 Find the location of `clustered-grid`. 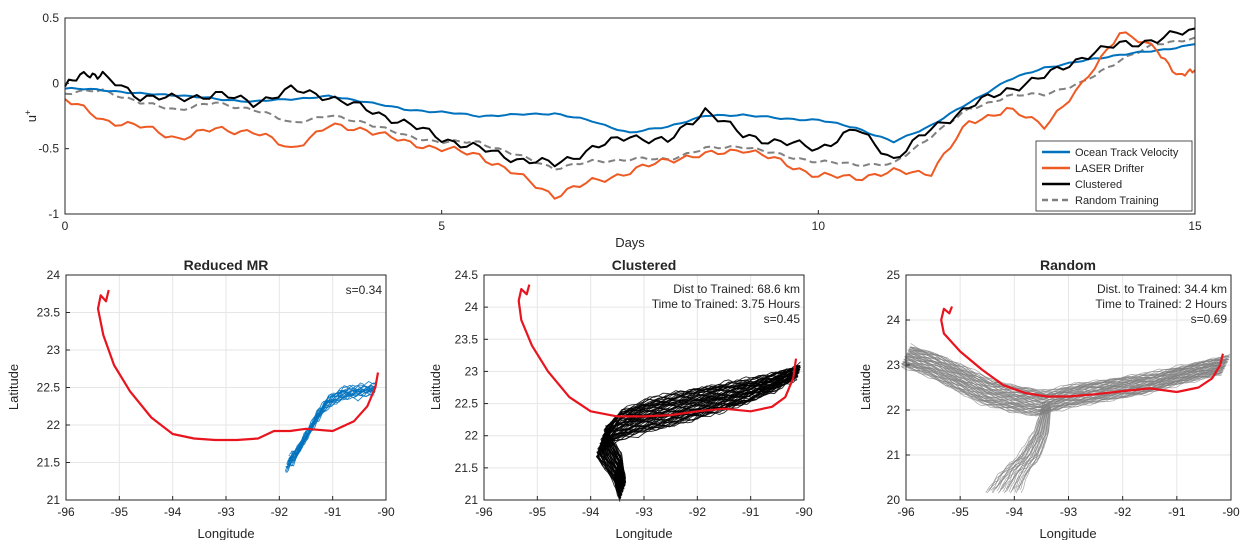

clustered-grid is located at coordinates (644, 387).